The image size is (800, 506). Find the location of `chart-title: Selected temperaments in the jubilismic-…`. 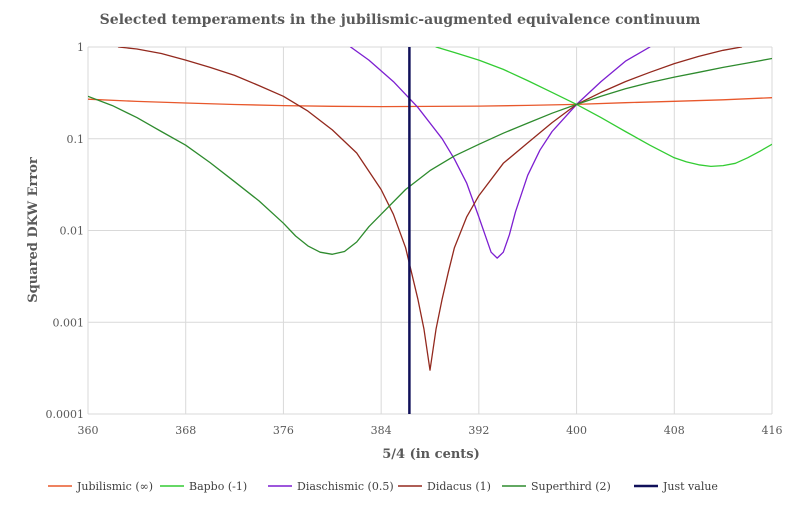

chart-title: Selected temperaments in the jubilismic-… is located at coordinates (400, 20).